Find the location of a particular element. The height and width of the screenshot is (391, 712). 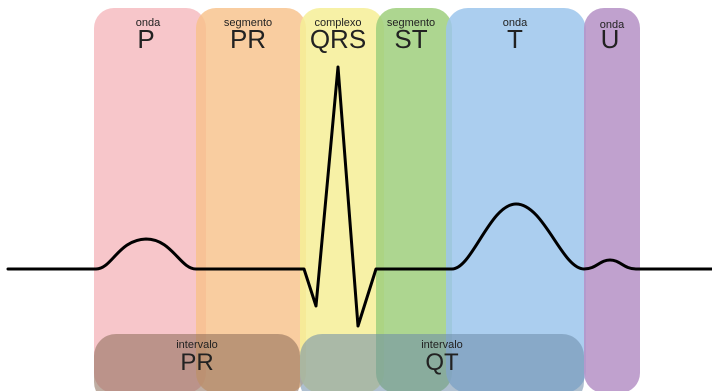

interval-pr-box is located at coordinates (197, 362).